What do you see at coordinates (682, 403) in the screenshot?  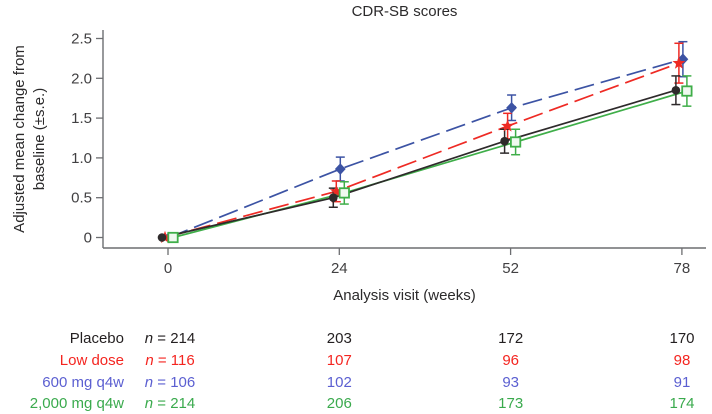 I see `count-cell-wk78: 174` at bounding box center [682, 403].